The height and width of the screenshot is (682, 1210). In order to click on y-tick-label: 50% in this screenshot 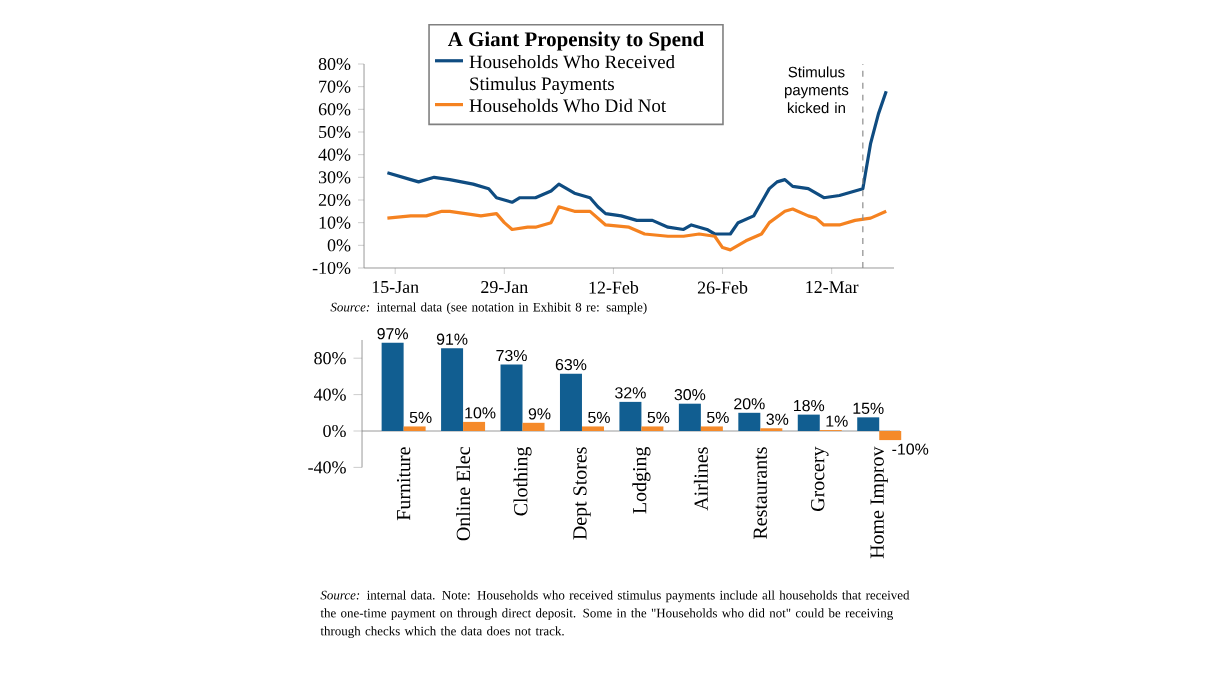, I will do `click(335, 132)`.